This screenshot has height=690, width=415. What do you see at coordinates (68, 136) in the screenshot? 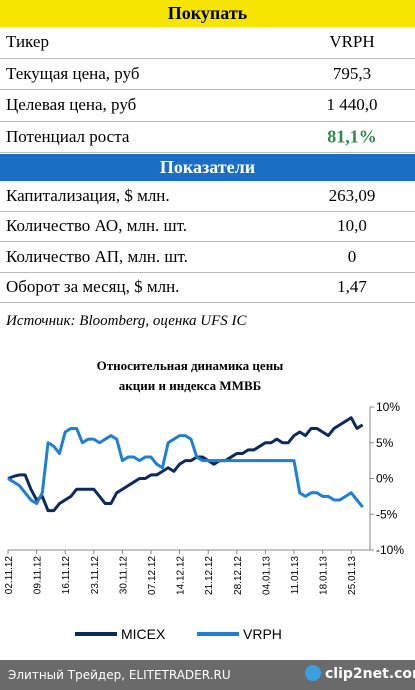
I see `row-label: Потенциал роста` at bounding box center [68, 136].